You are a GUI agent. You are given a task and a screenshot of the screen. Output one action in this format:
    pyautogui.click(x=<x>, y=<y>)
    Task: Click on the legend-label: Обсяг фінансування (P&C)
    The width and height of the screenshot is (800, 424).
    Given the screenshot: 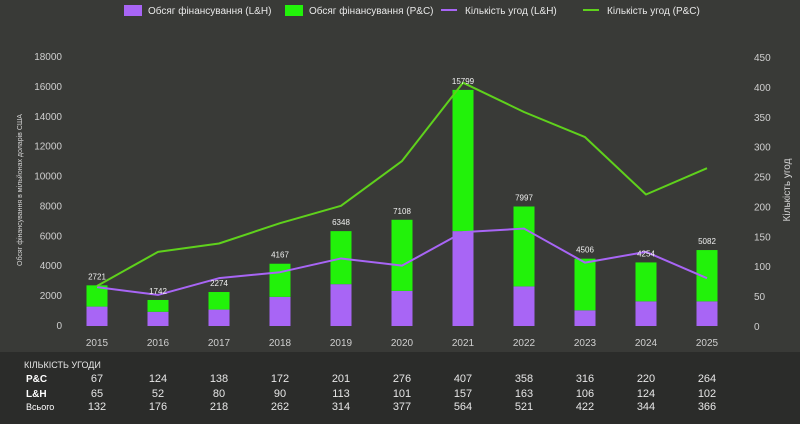 What is the action you would take?
    pyautogui.click(x=371, y=11)
    